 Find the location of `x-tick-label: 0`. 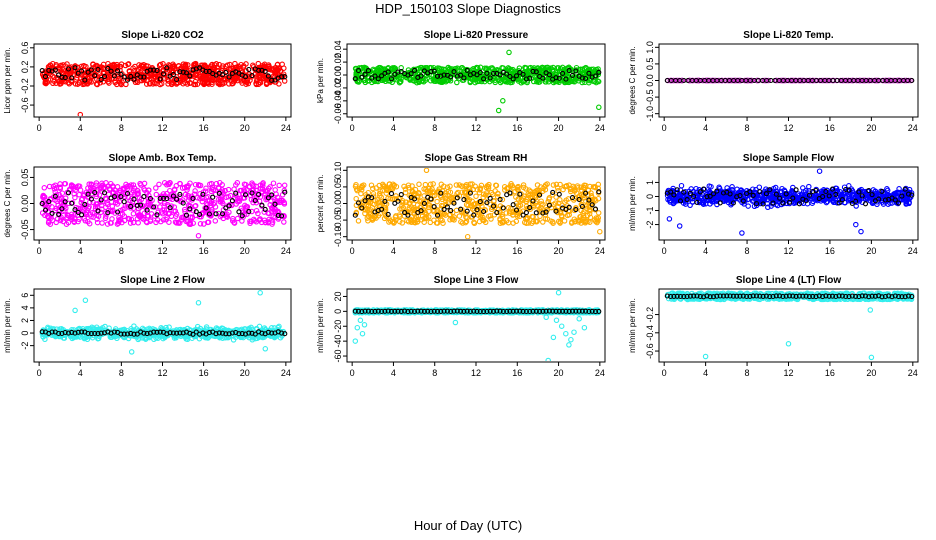

x-tick-label: 0 is located at coordinates (664, 128).